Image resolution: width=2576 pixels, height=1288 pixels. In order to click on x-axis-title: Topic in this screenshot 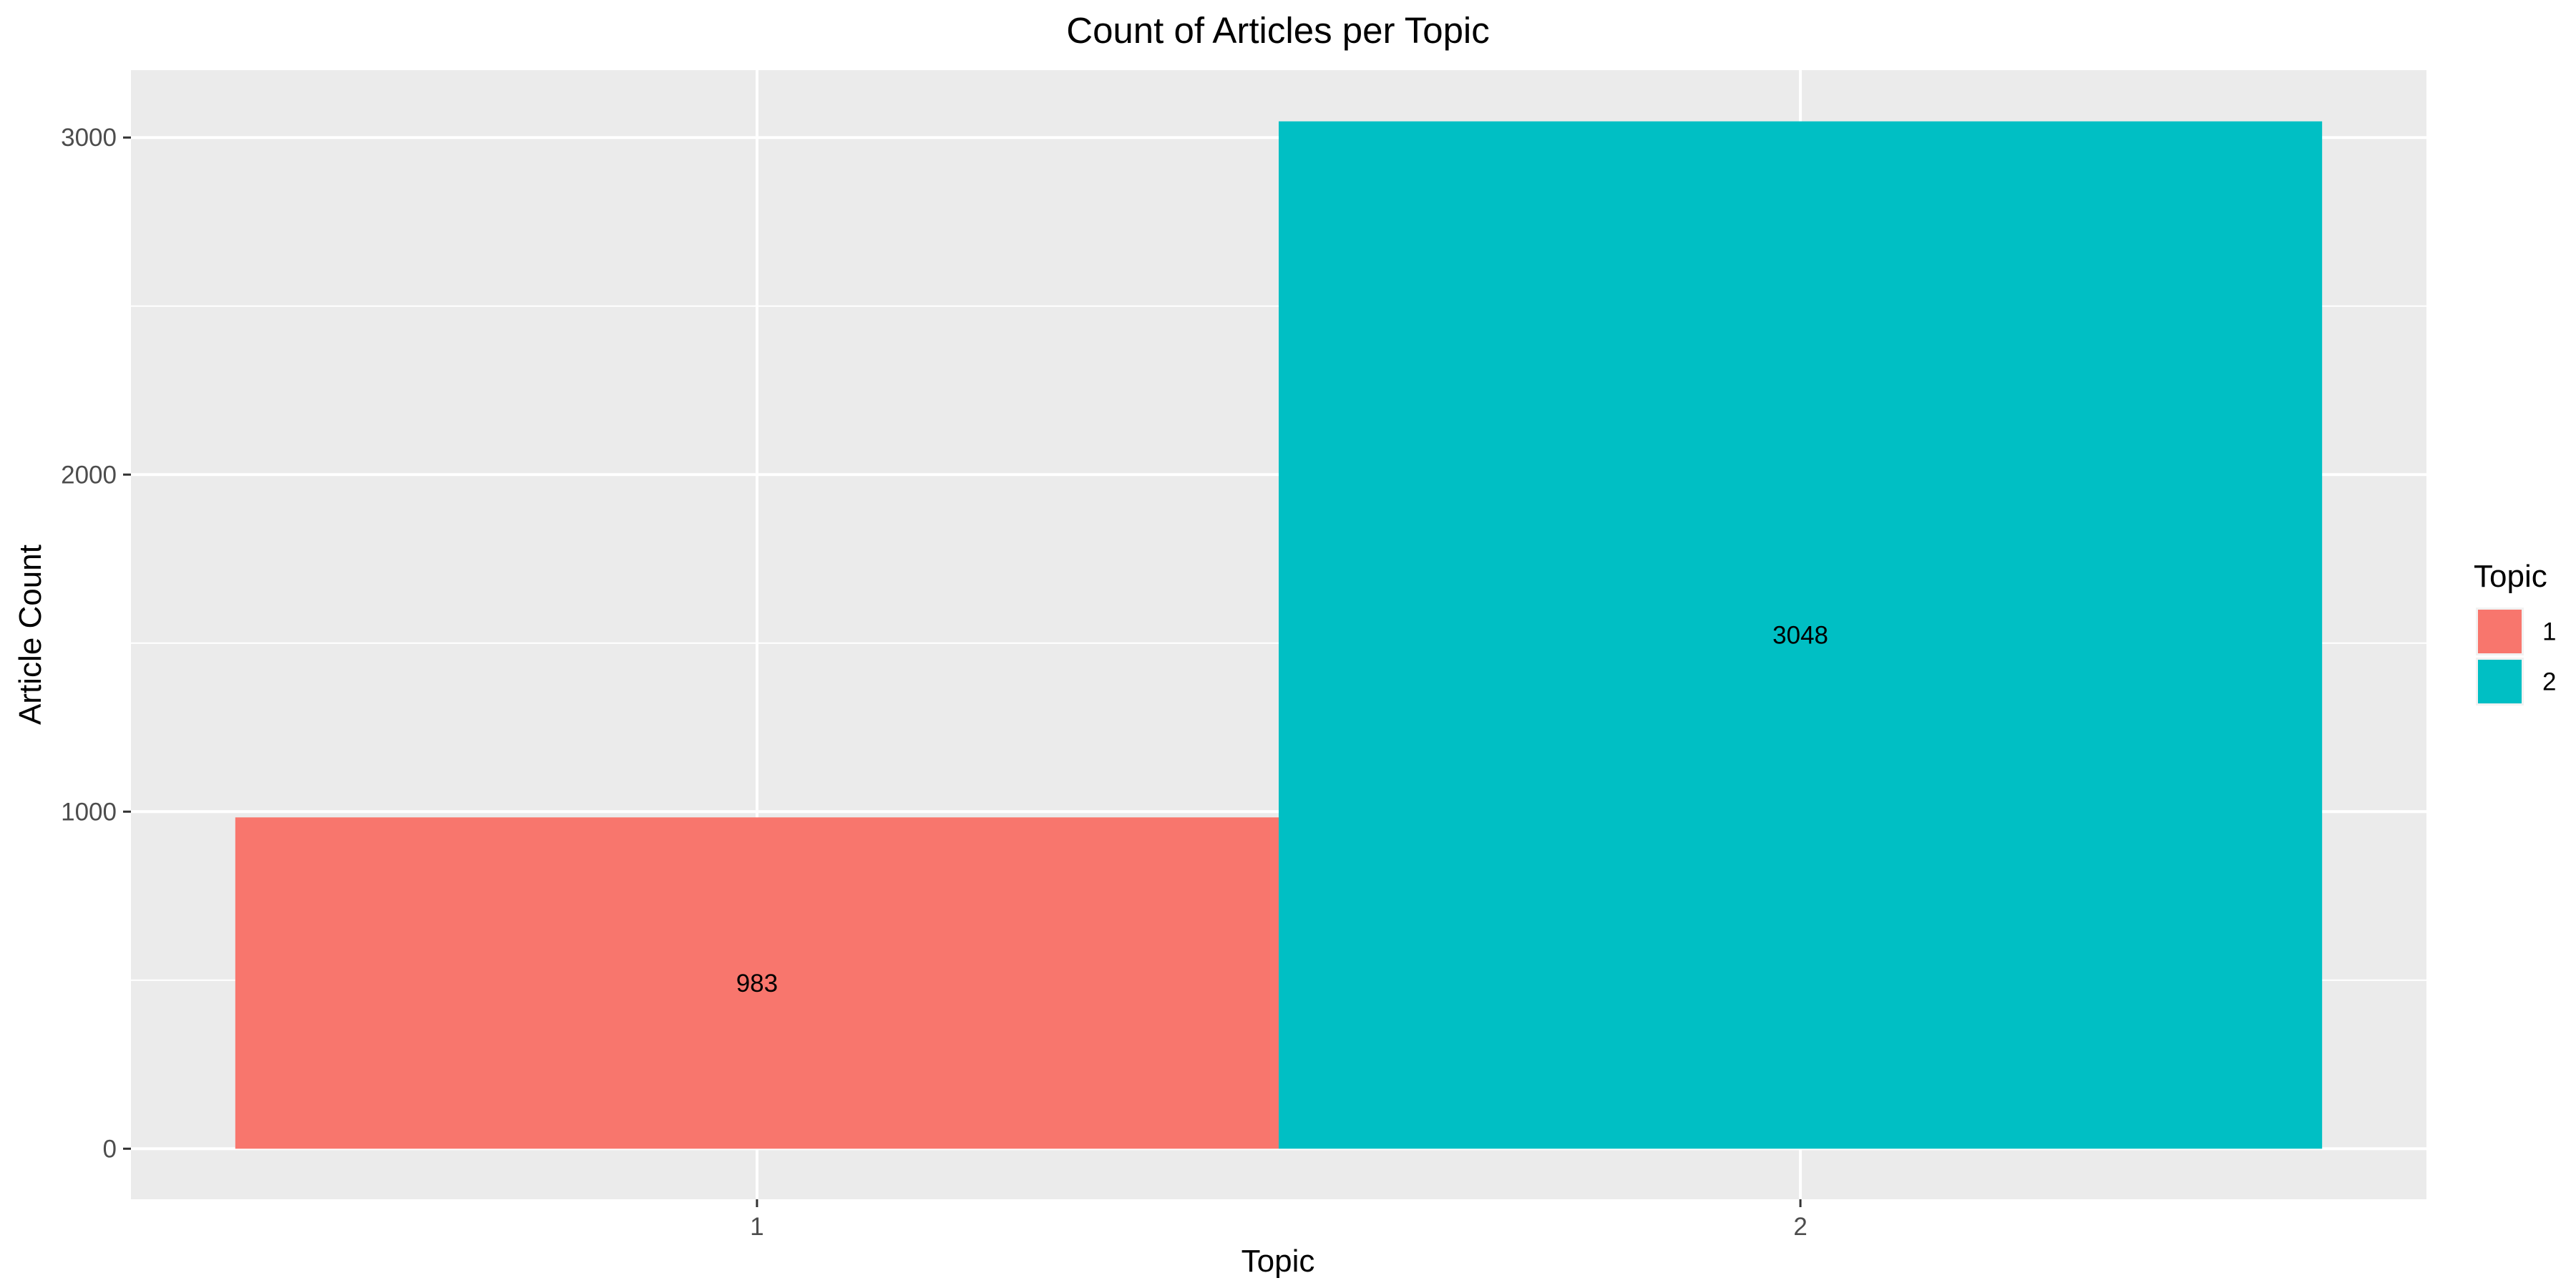, I will do `click(1278, 1261)`.